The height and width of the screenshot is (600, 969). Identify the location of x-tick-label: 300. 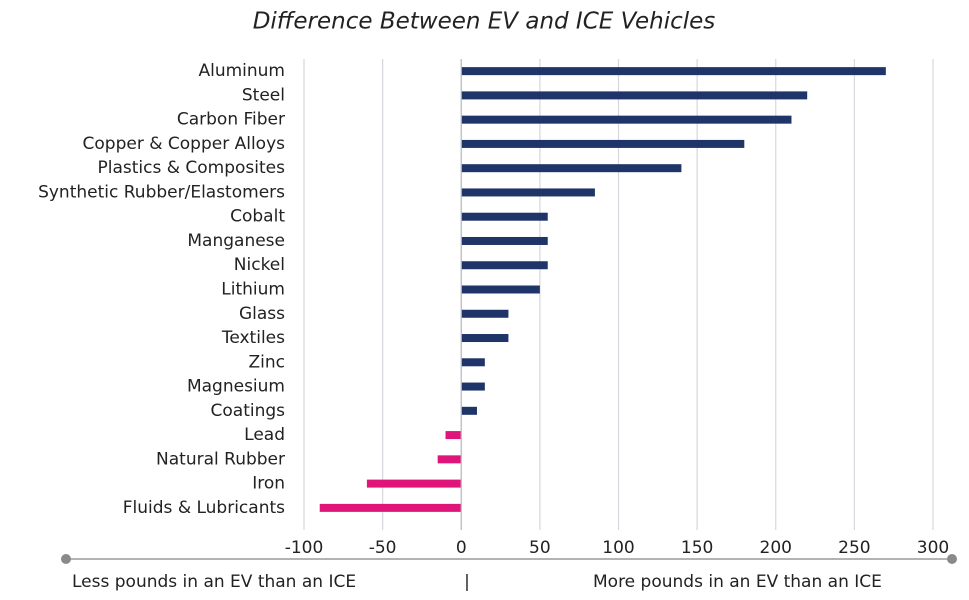
(933, 548).